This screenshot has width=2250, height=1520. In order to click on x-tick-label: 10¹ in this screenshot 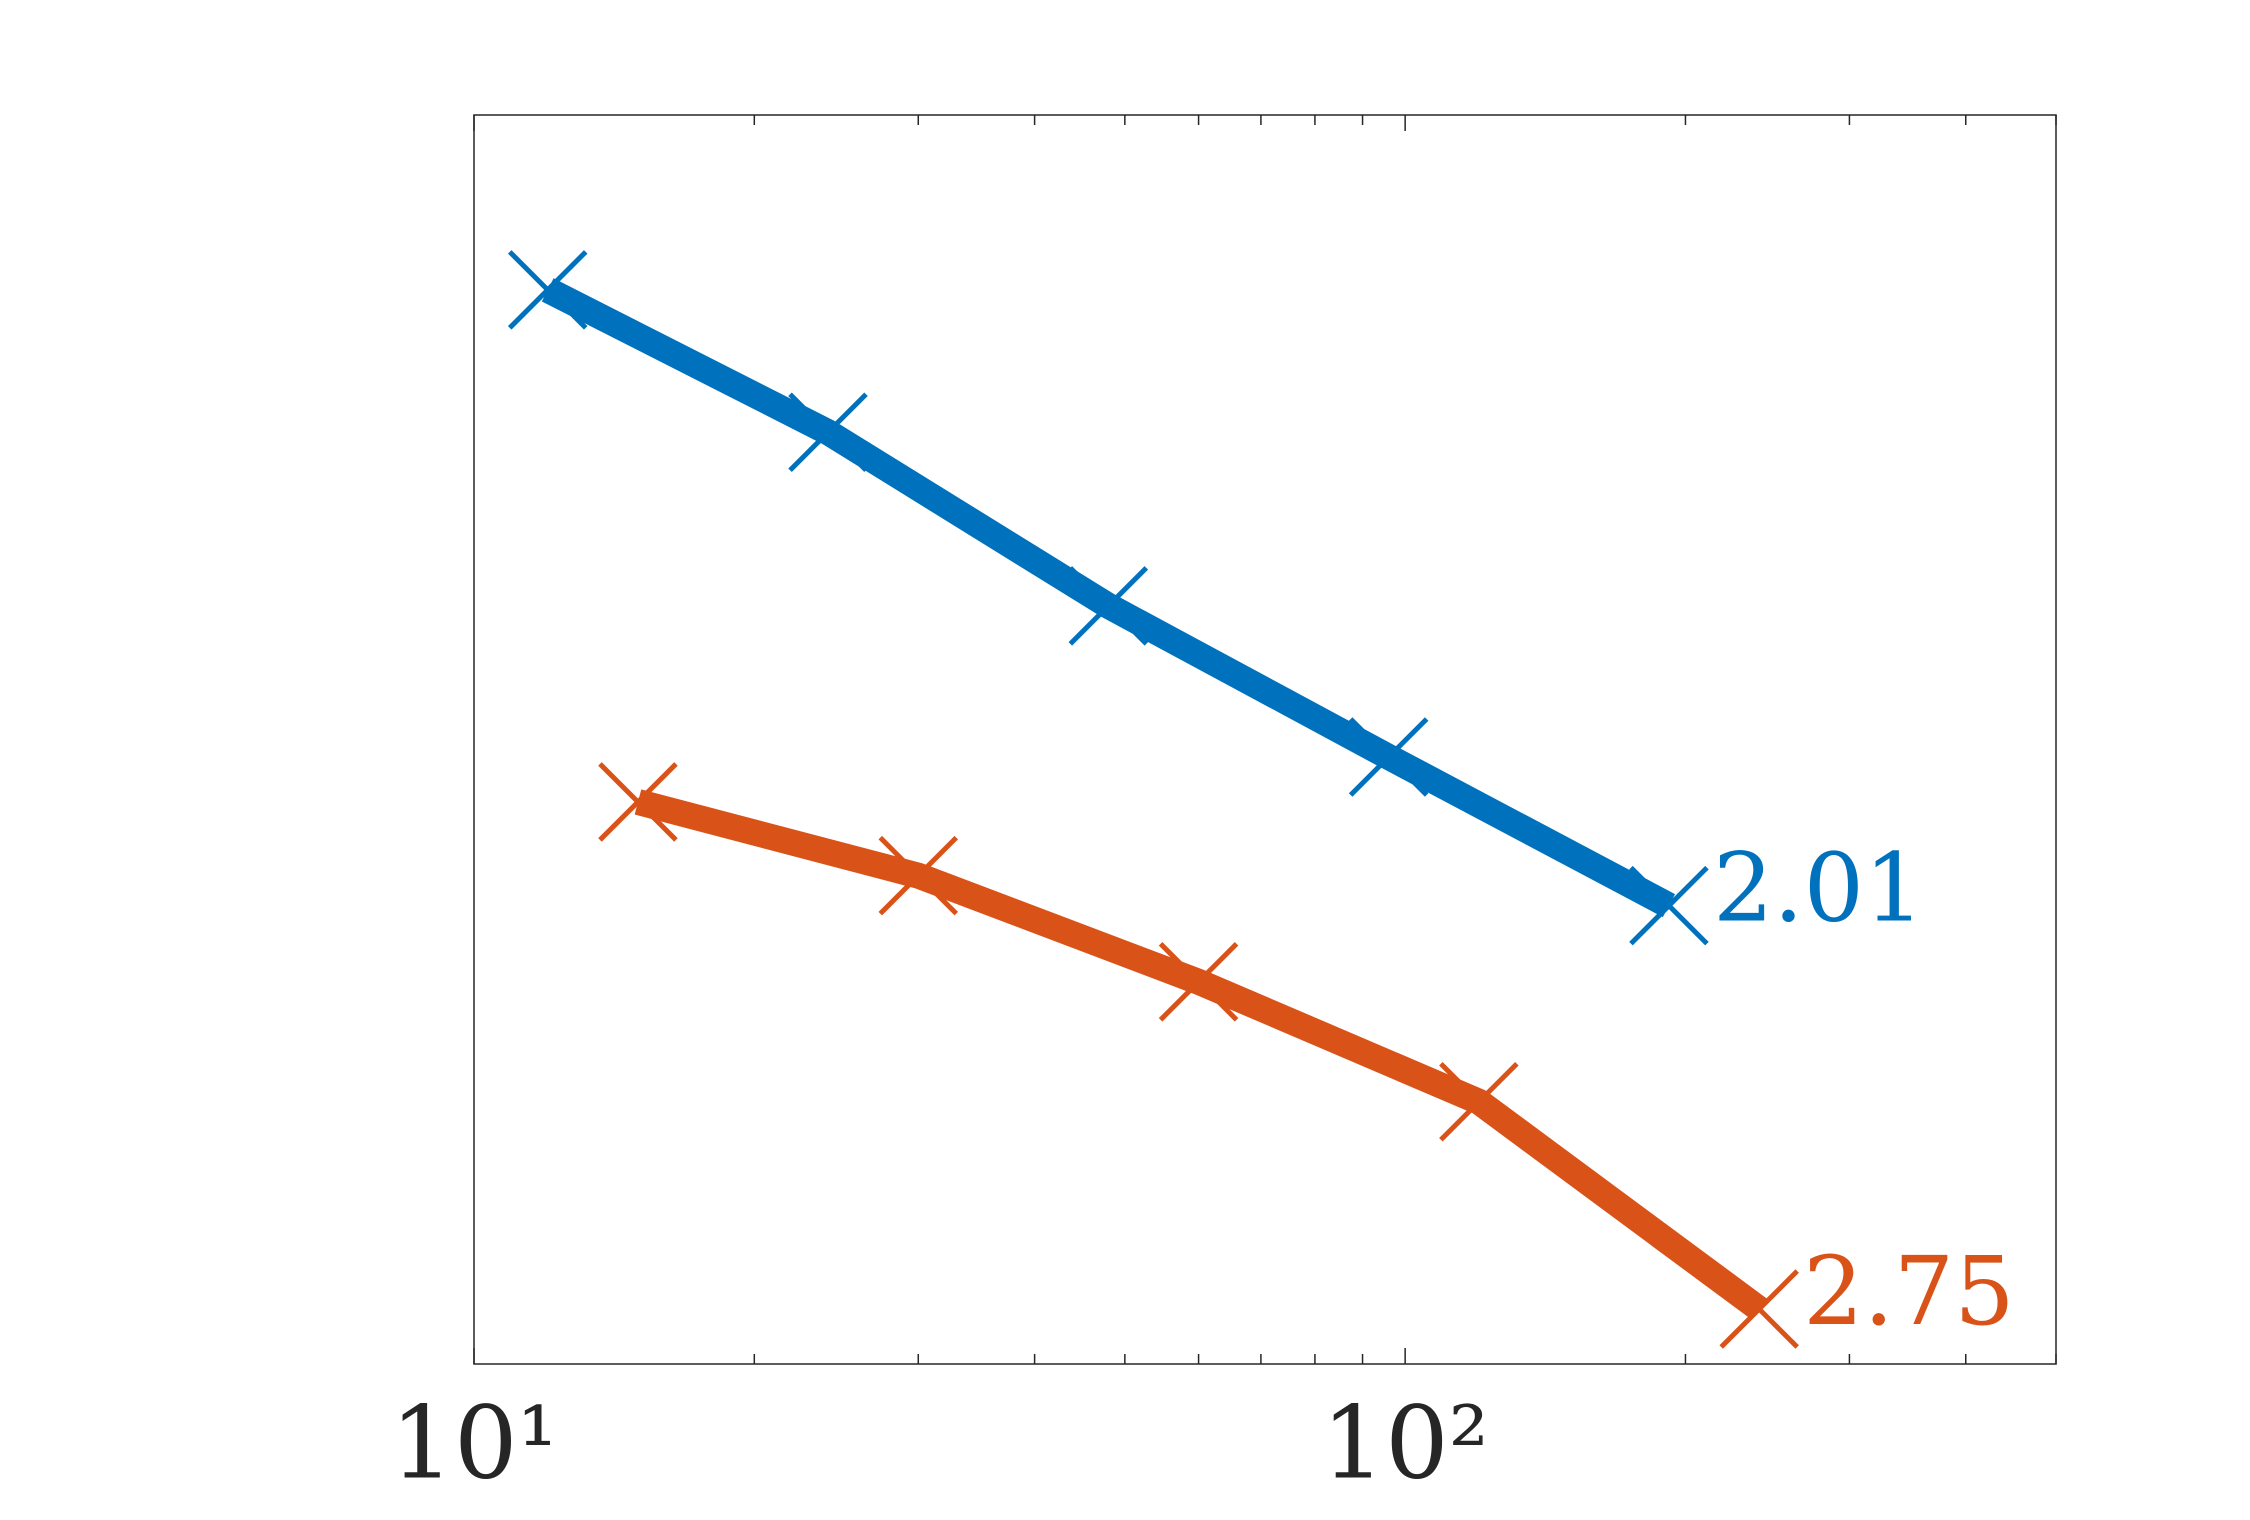, I will do `click(473, 1443)`.